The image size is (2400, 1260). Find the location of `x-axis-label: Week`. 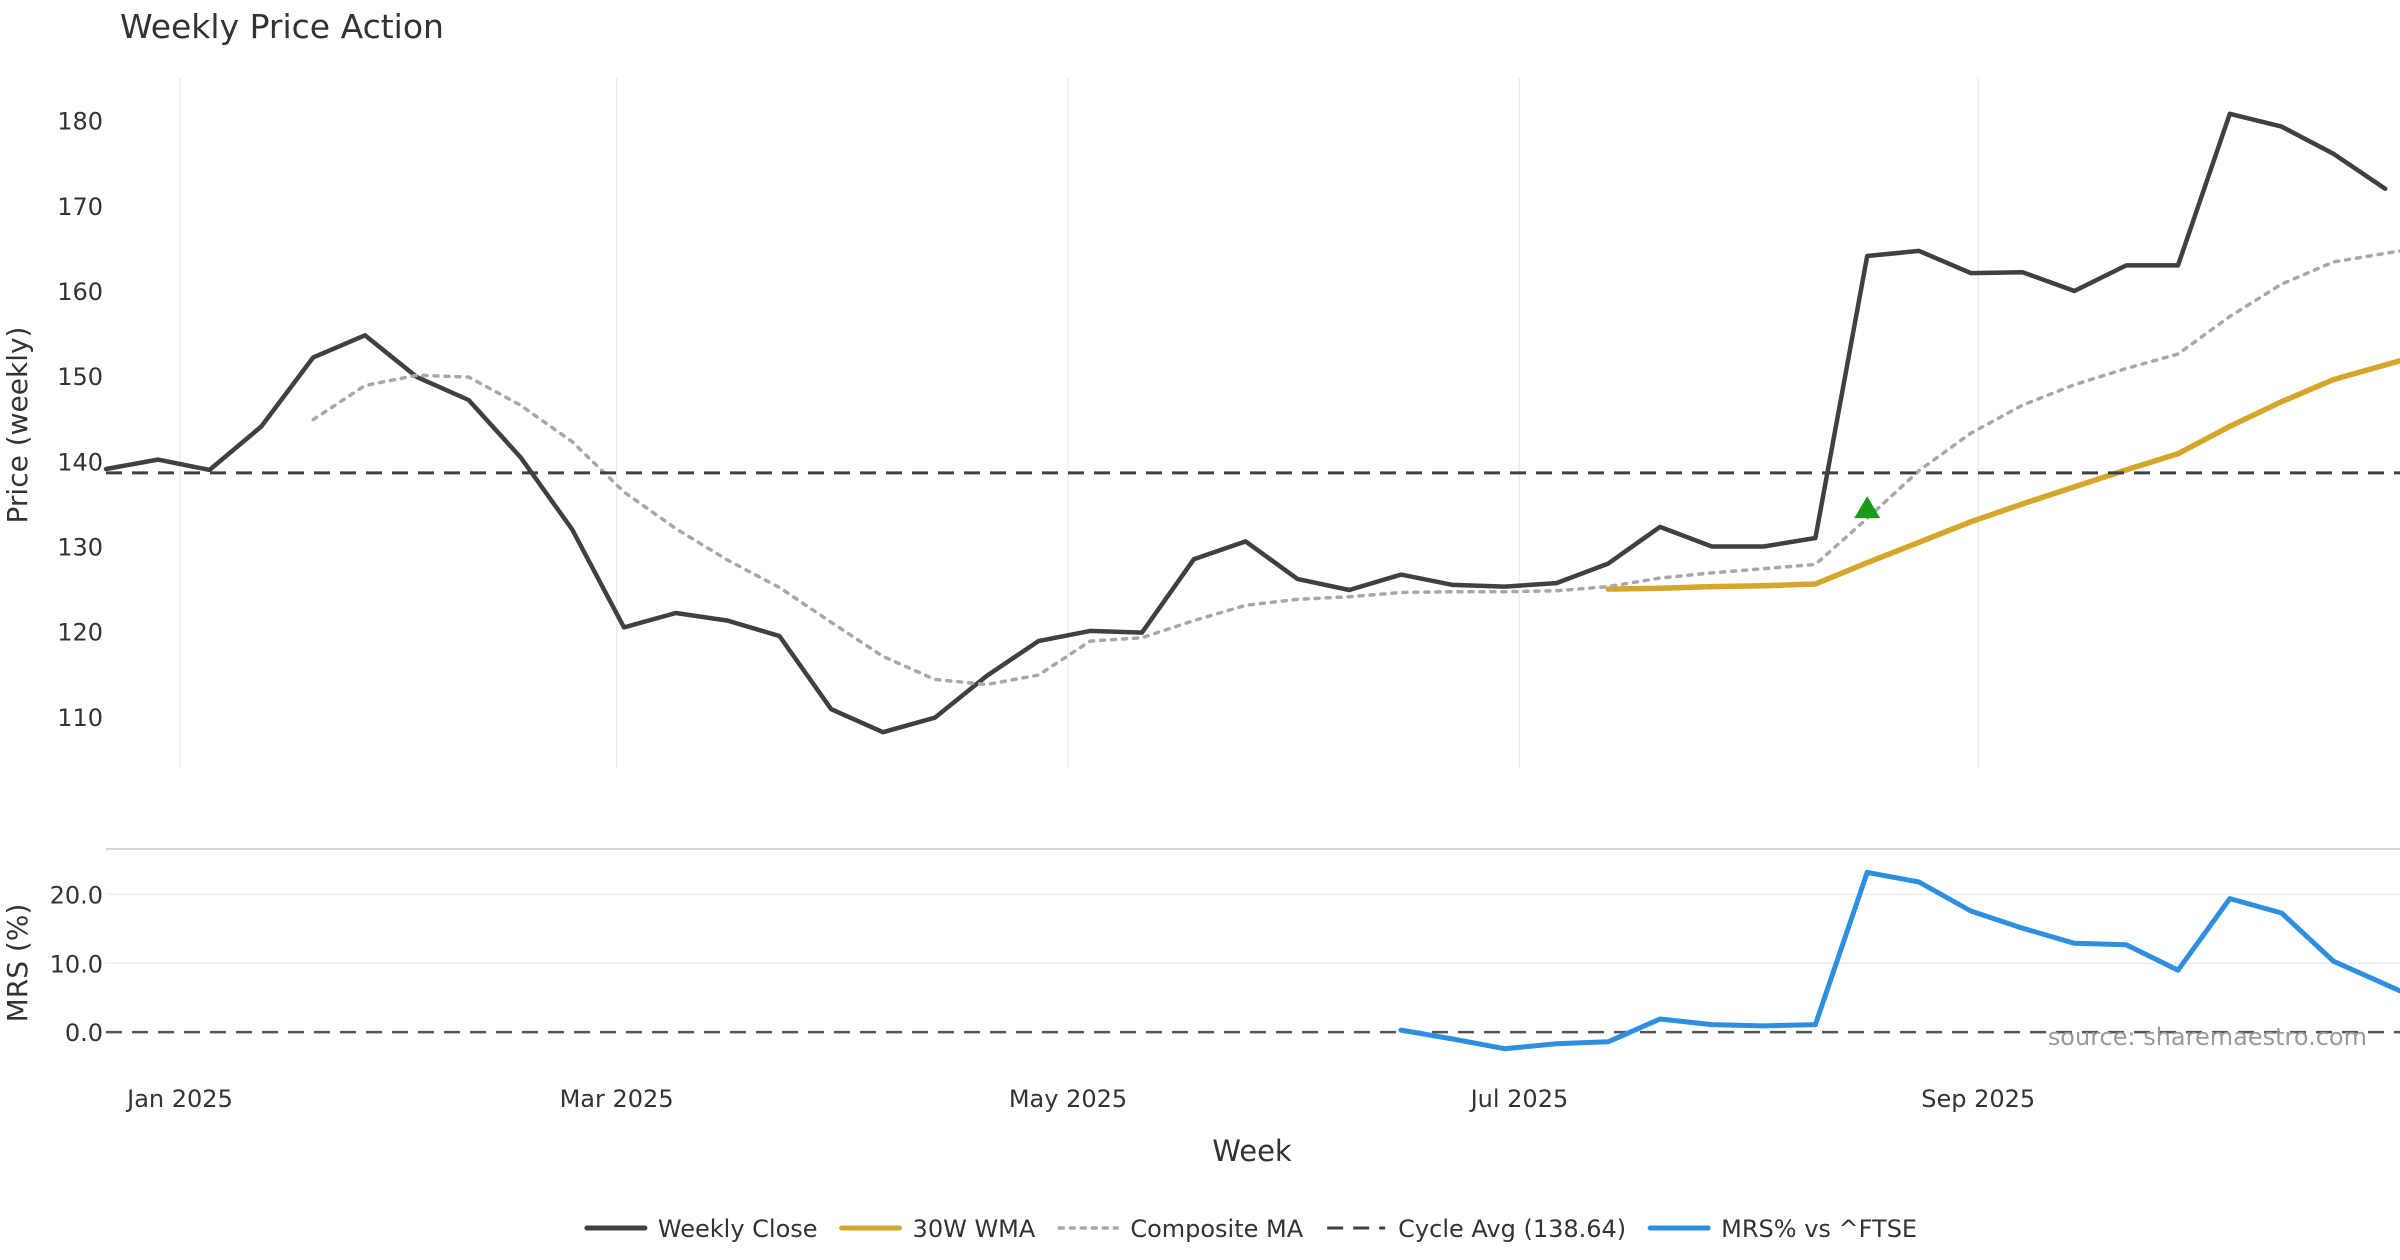

x-axis-label: Week is located at coordinates (1252, 1151).